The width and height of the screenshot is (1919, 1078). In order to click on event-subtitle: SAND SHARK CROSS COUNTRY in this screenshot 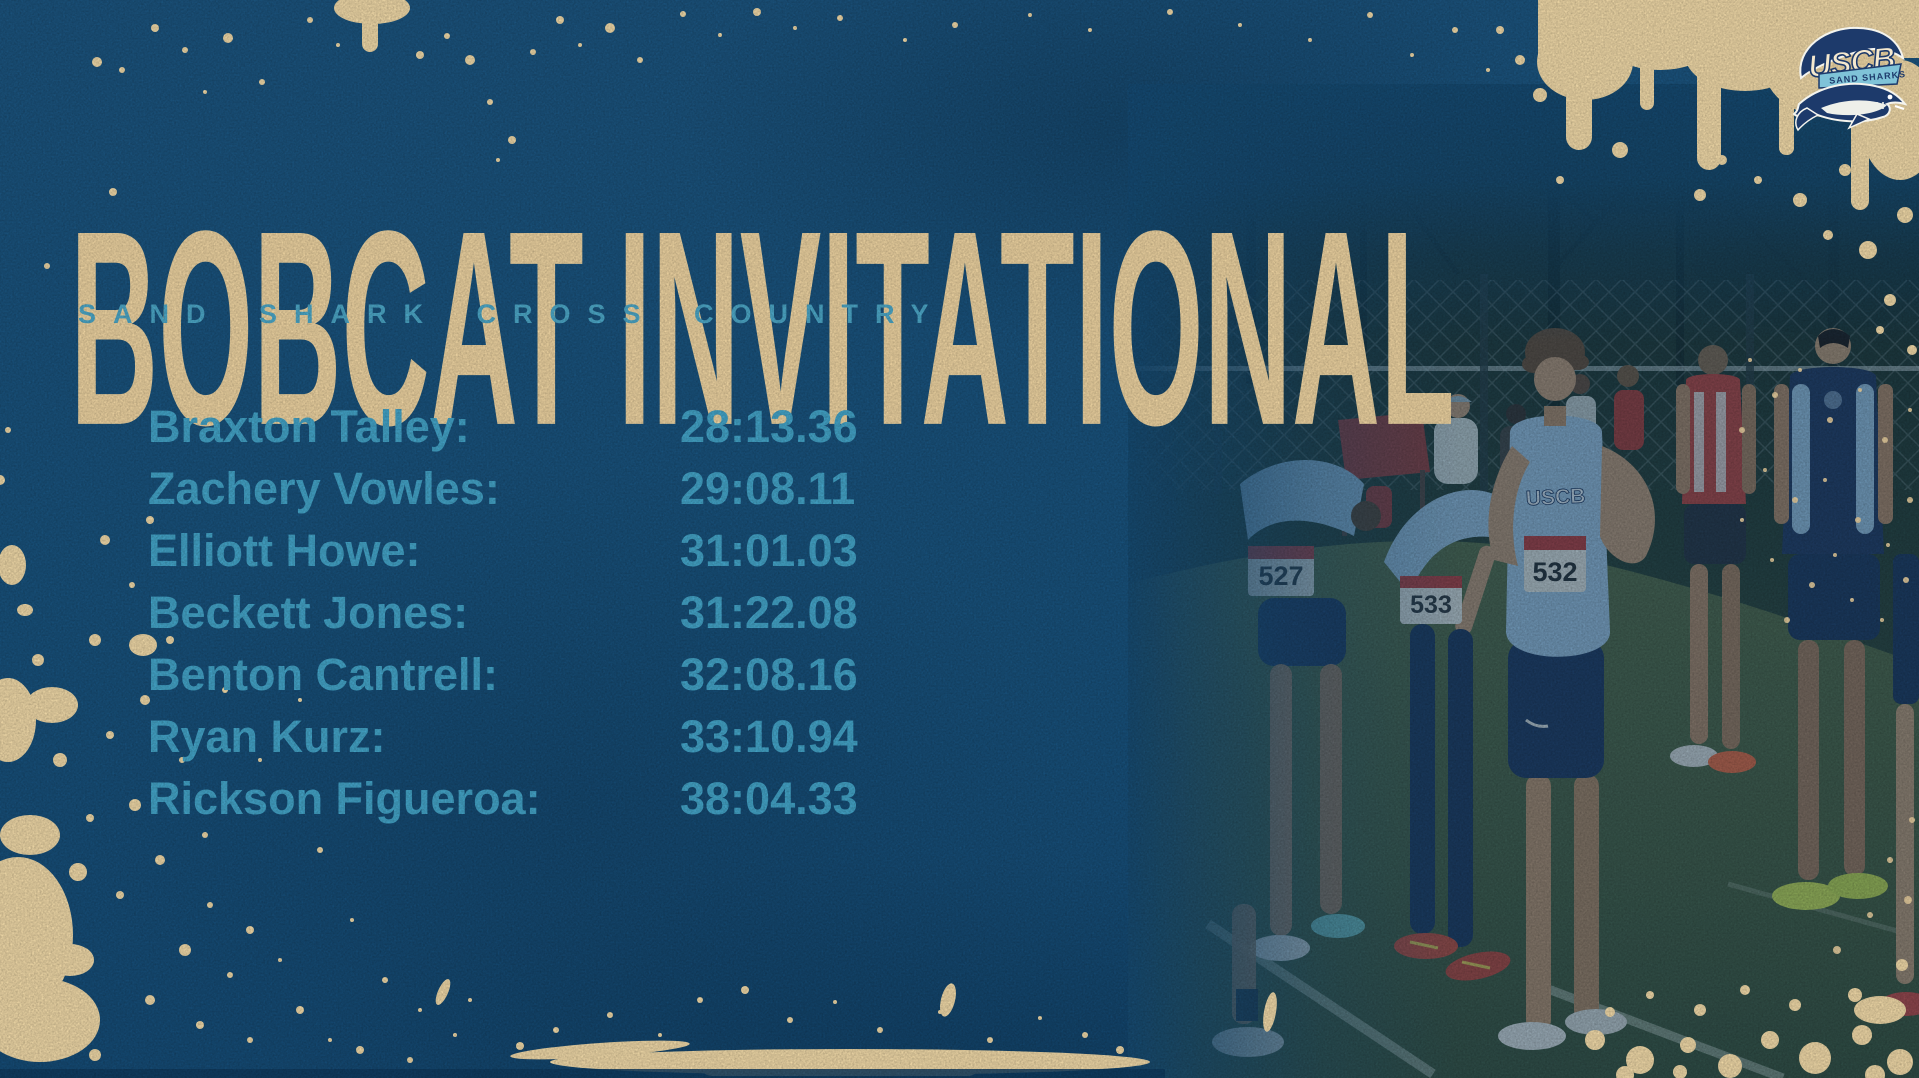, I will do `click(512, 314)`.